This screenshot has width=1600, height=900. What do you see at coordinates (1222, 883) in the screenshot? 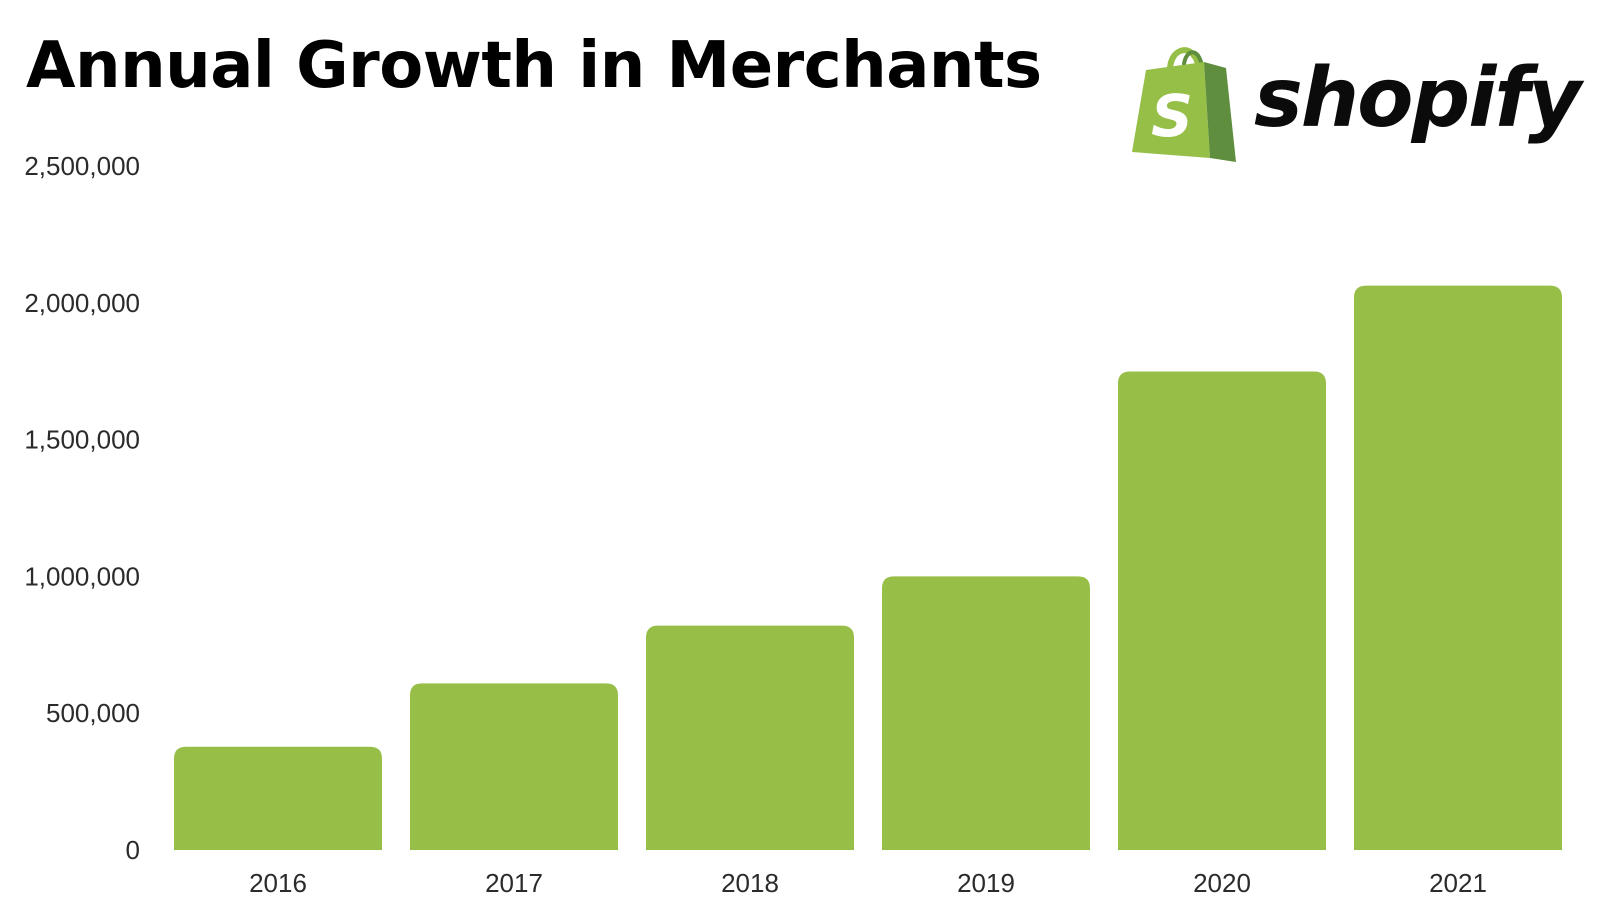
I see `x-tick-label: 2020` at bounding box center [1222, 883].